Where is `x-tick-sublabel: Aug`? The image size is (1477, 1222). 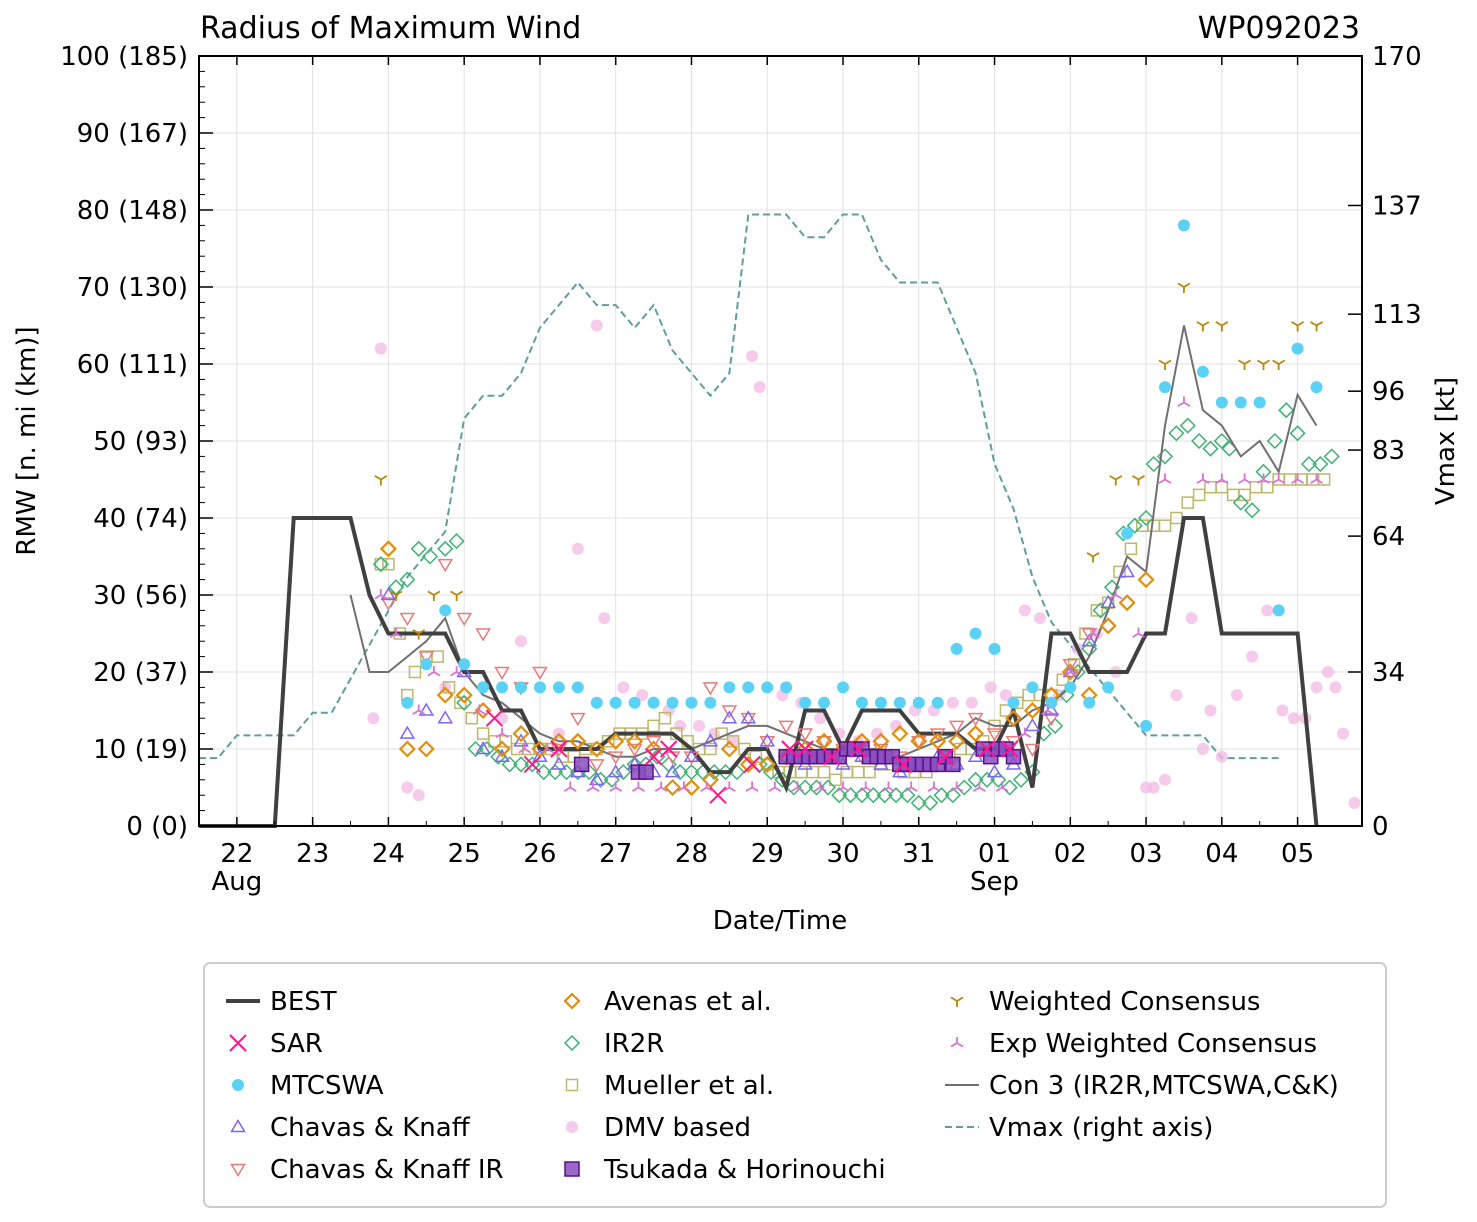 x-tick-sublabel: Aug is located at coordinates (236, 882).